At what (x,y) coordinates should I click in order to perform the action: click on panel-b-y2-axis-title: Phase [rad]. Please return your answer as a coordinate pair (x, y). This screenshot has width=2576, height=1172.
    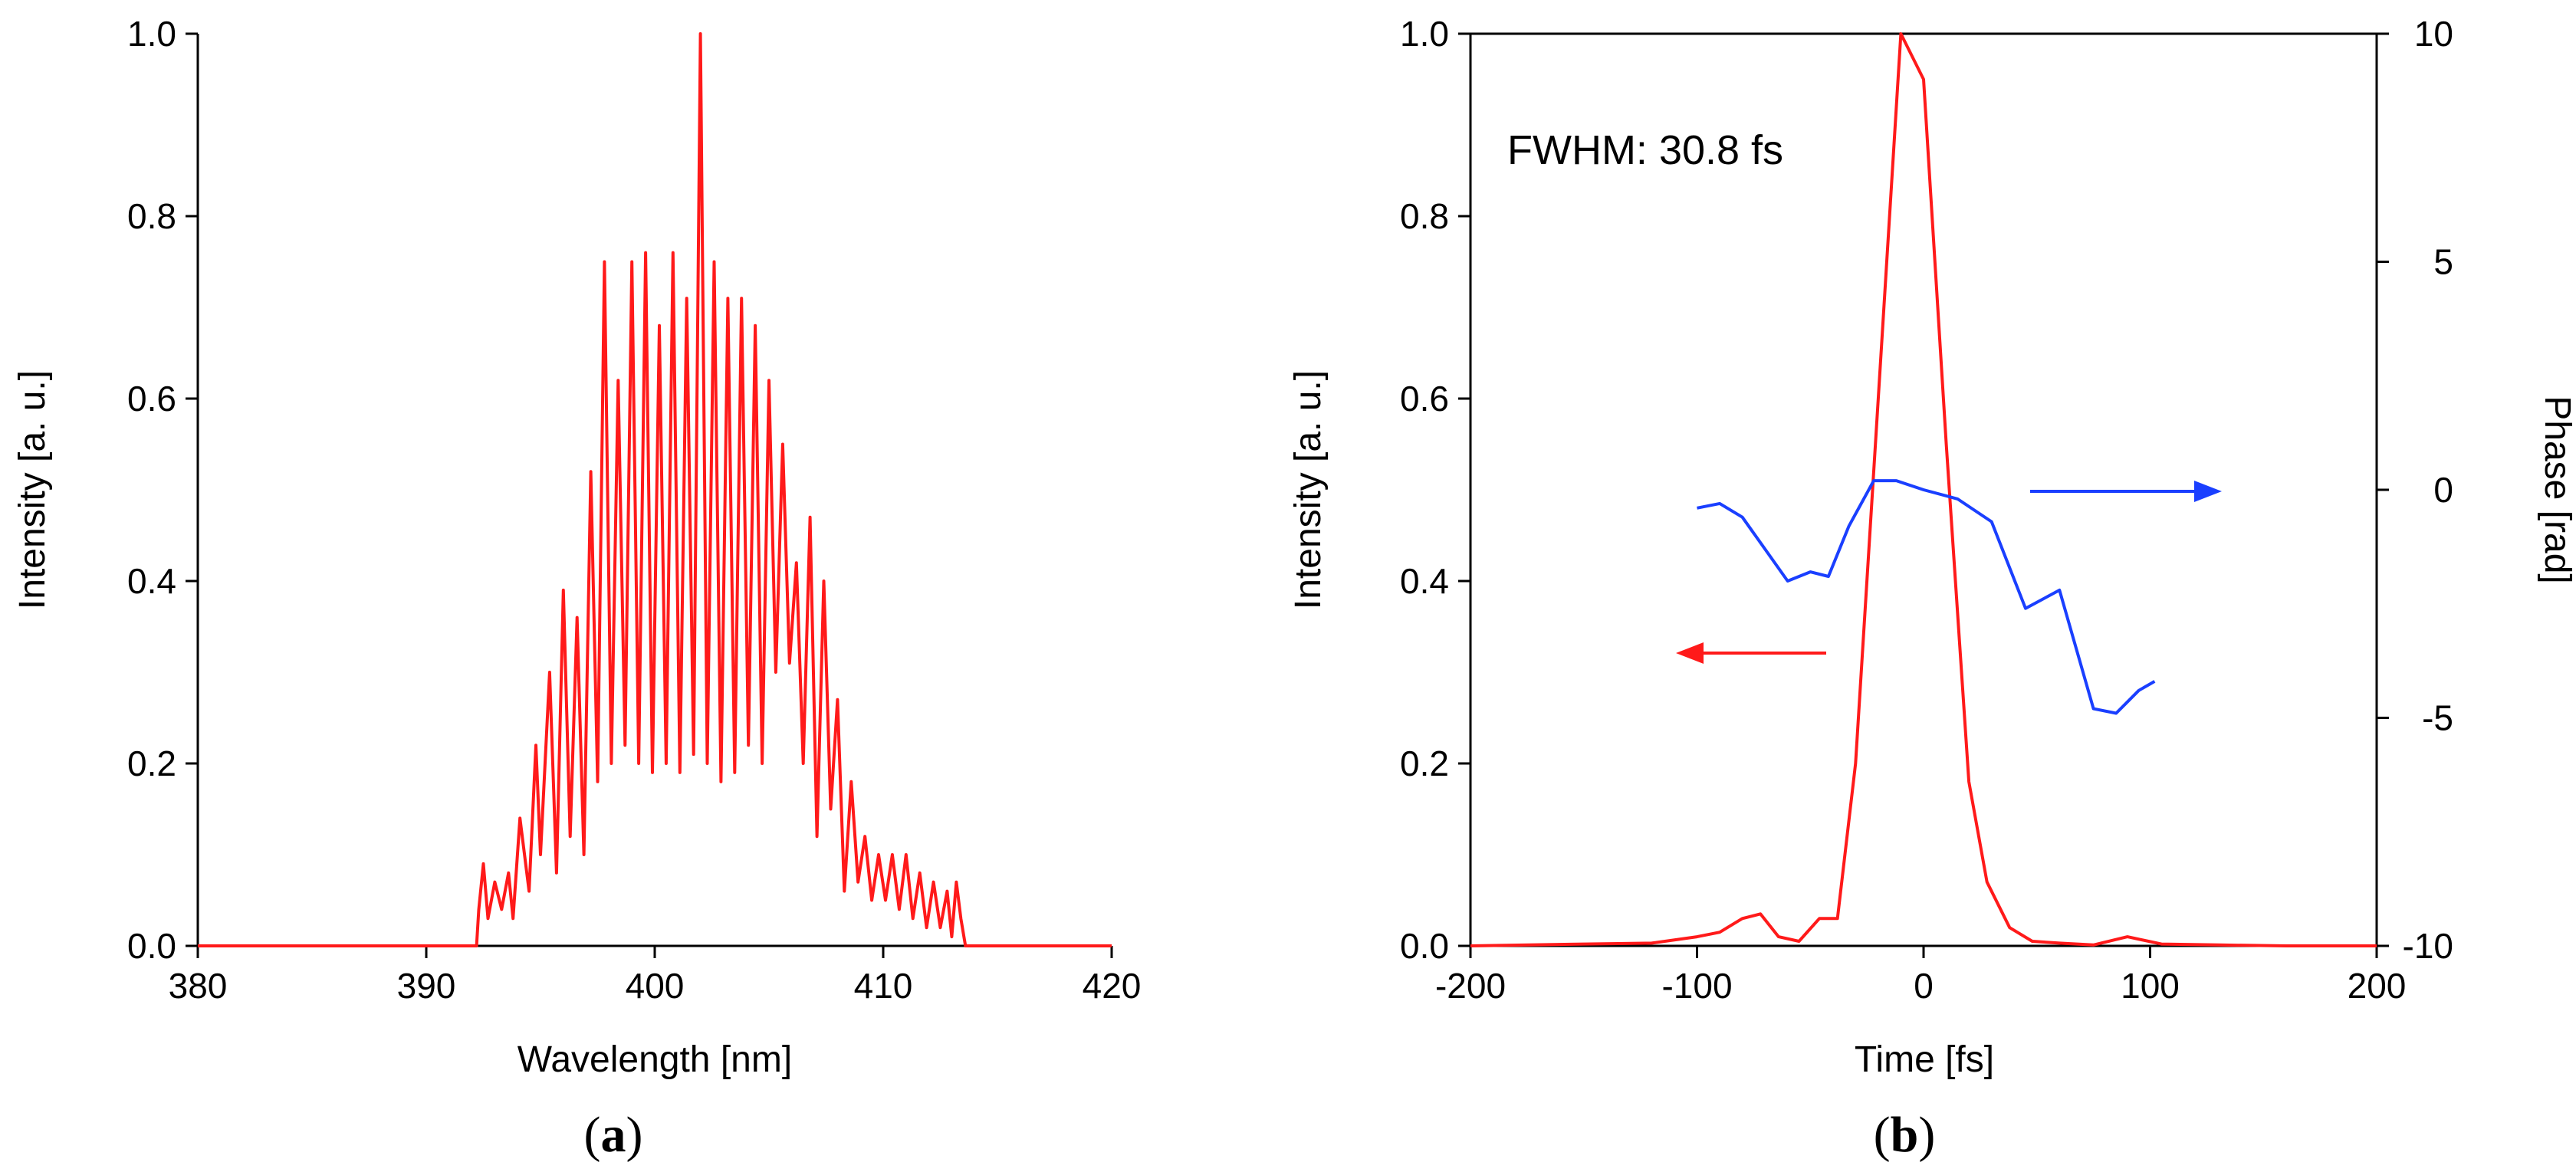
    Looking at the image, I should click on (2557, 489).